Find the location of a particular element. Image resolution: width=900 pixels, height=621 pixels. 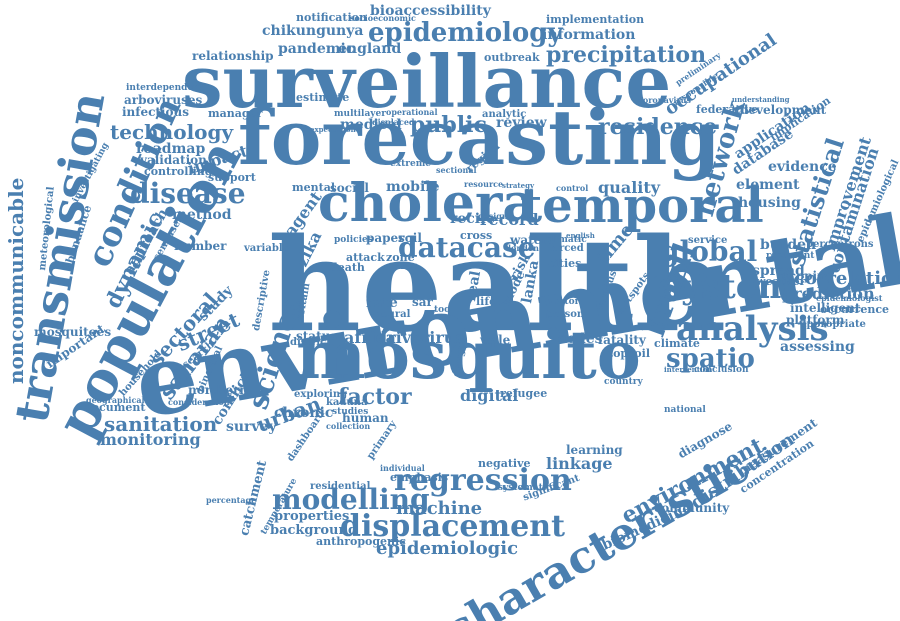

word-kaduna: kaduna is located at coordinates (347, 402).